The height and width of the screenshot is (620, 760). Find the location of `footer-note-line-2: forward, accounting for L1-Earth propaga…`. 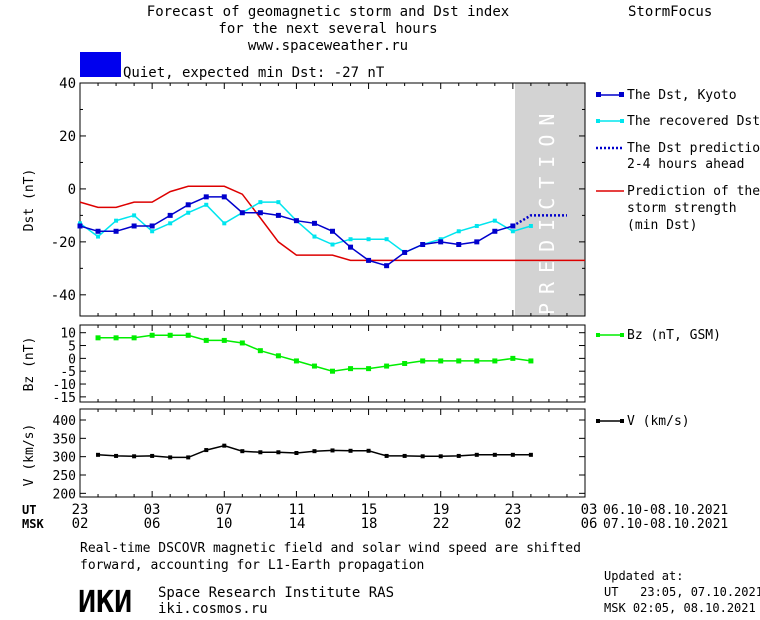

footer-note-line-2: forward, accounting for L1-Earth propaga… is located at coordinates (252, 565).